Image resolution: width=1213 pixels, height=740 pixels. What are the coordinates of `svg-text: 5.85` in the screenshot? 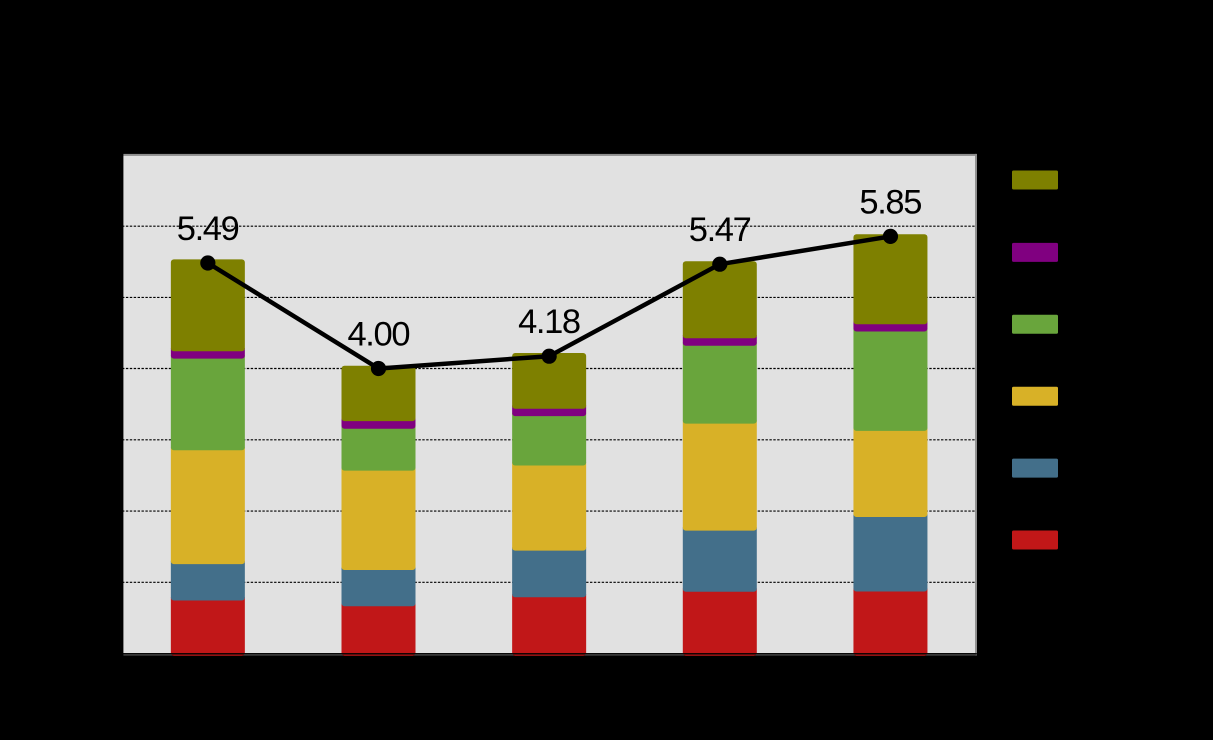 It's located at (890, 202).